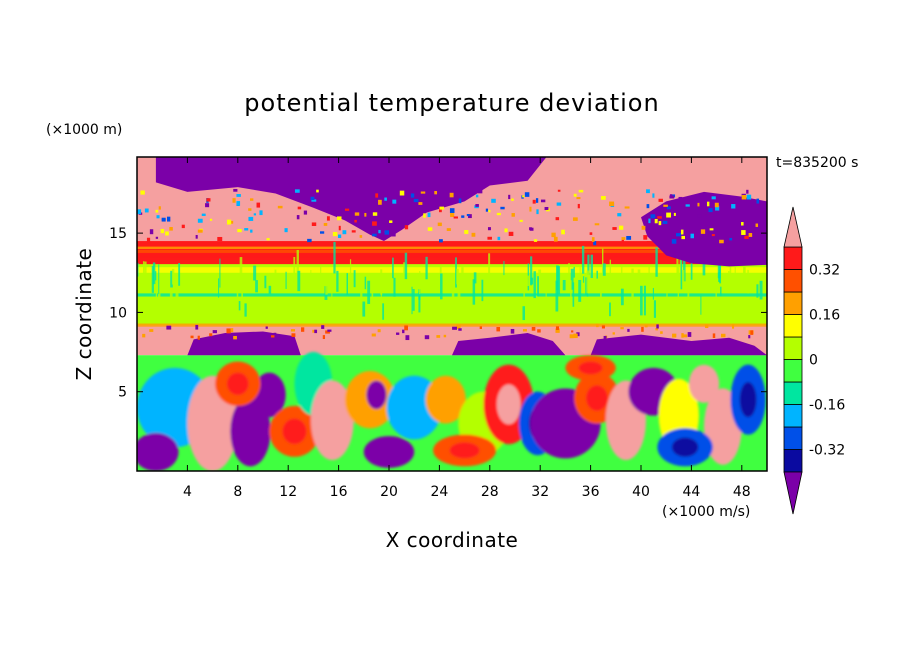  I want to click on x-tick-label: 4, so click(187, 492).